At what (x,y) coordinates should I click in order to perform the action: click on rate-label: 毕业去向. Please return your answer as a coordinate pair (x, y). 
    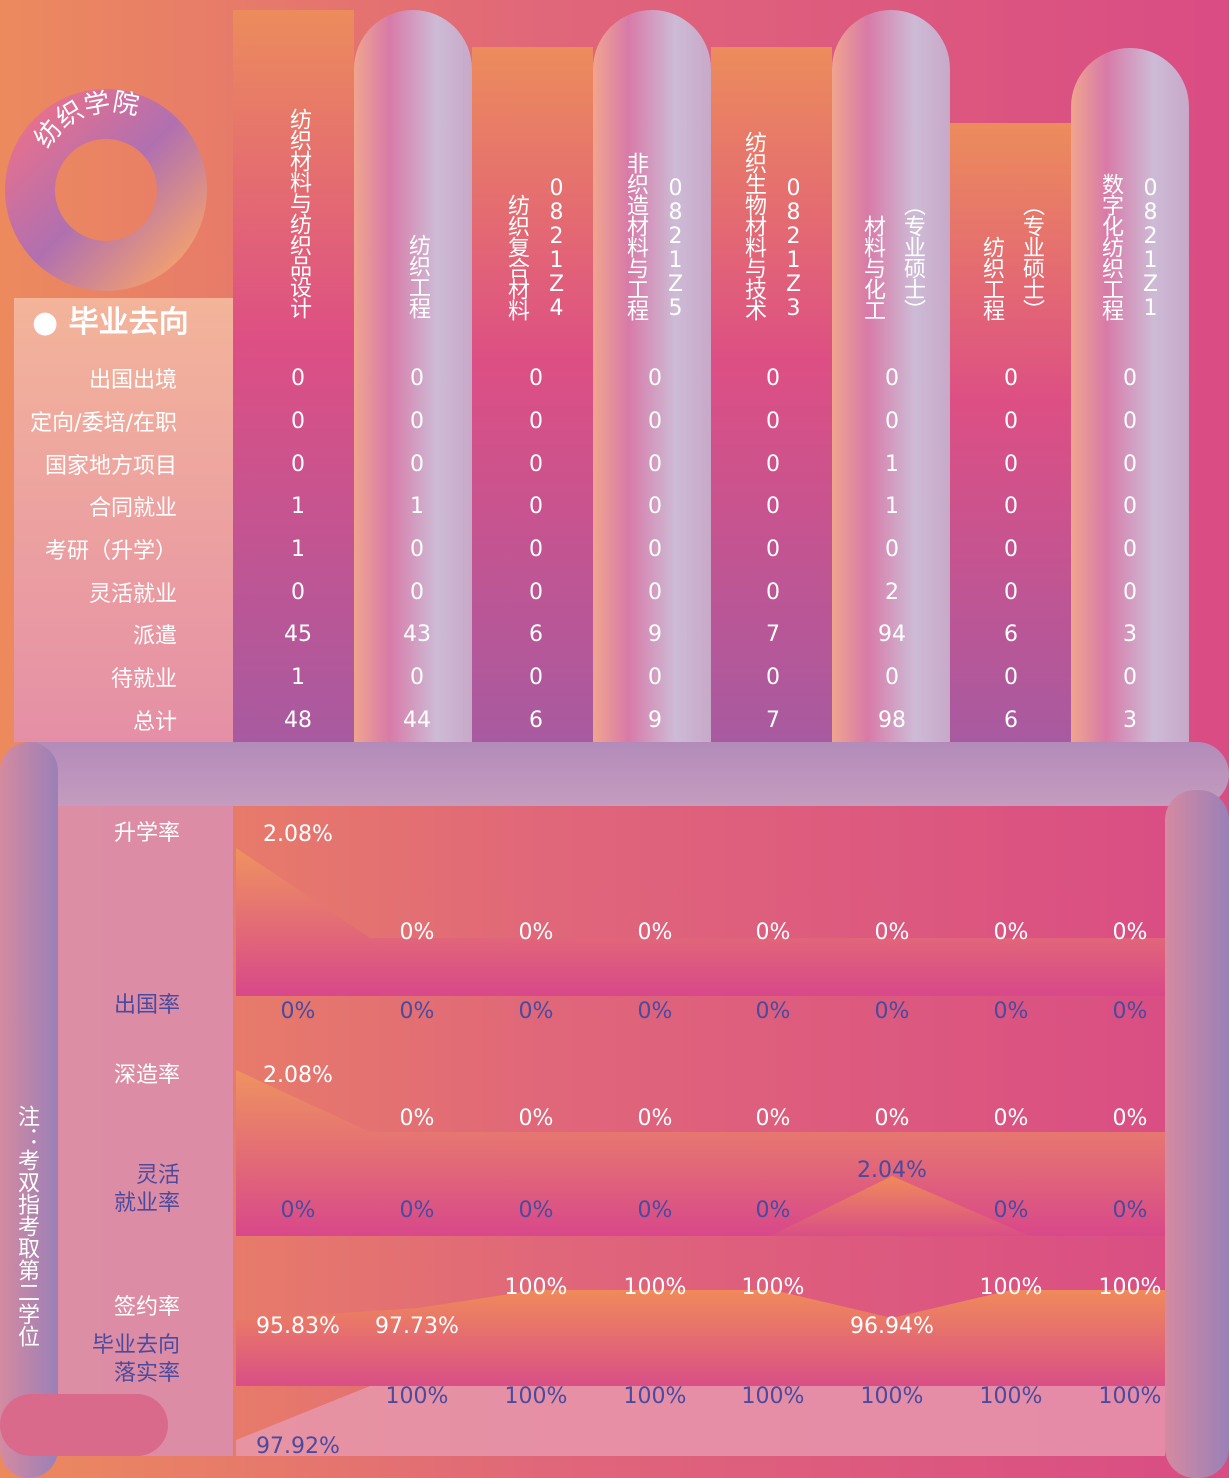
    Looking at the image, I should click on (135, 1345).